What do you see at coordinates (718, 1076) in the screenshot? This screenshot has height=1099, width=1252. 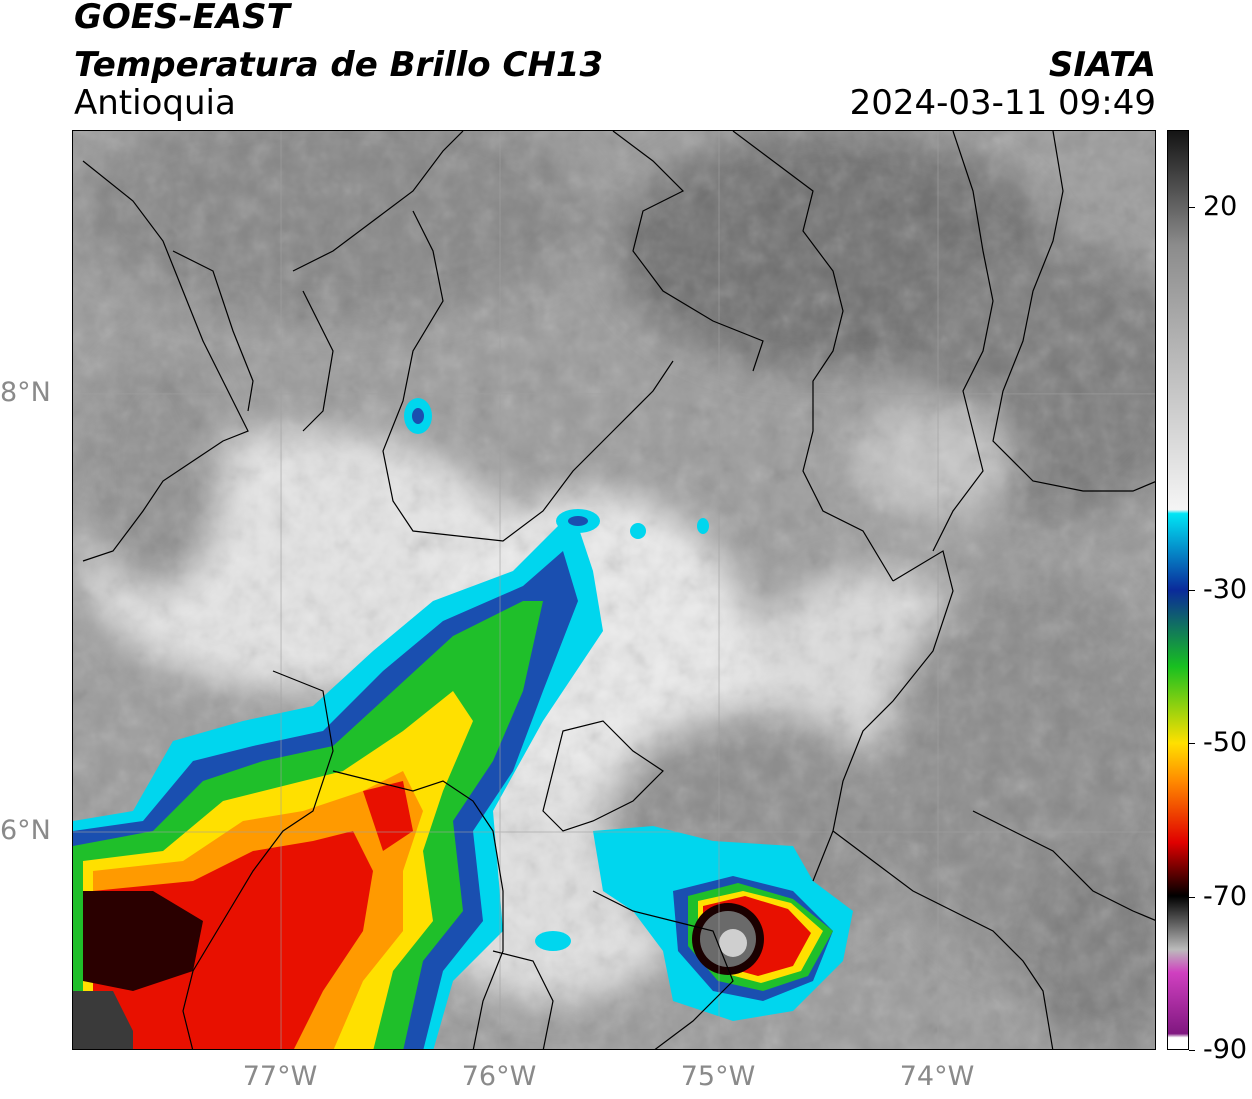 I see `lon-tick-label: 75°W` at bounding box center [718, 1076].